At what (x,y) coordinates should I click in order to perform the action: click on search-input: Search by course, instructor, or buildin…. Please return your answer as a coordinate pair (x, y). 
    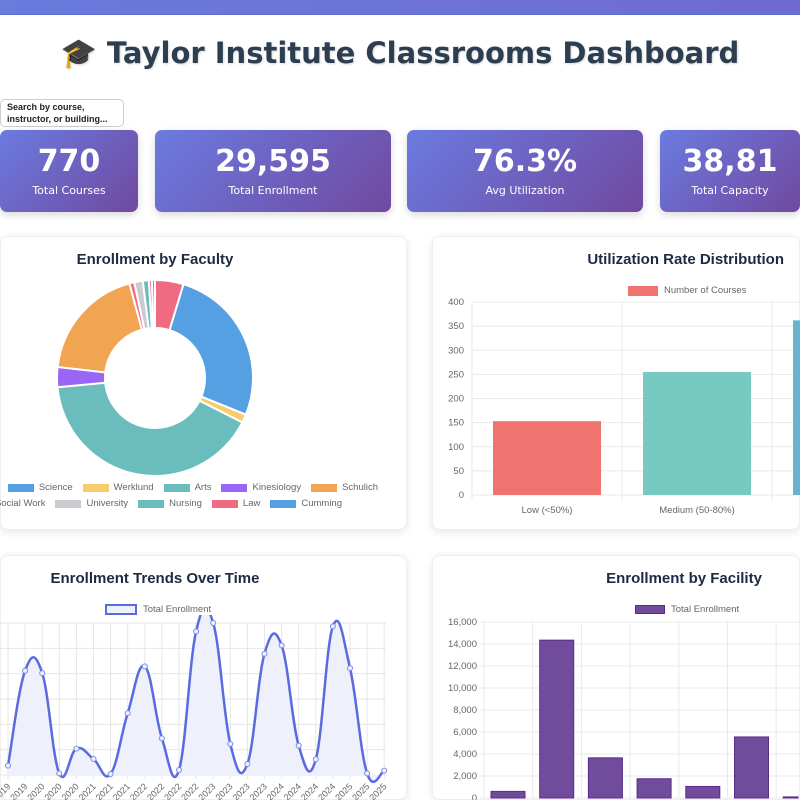
    Looking at the image, I should click on (62, 113).